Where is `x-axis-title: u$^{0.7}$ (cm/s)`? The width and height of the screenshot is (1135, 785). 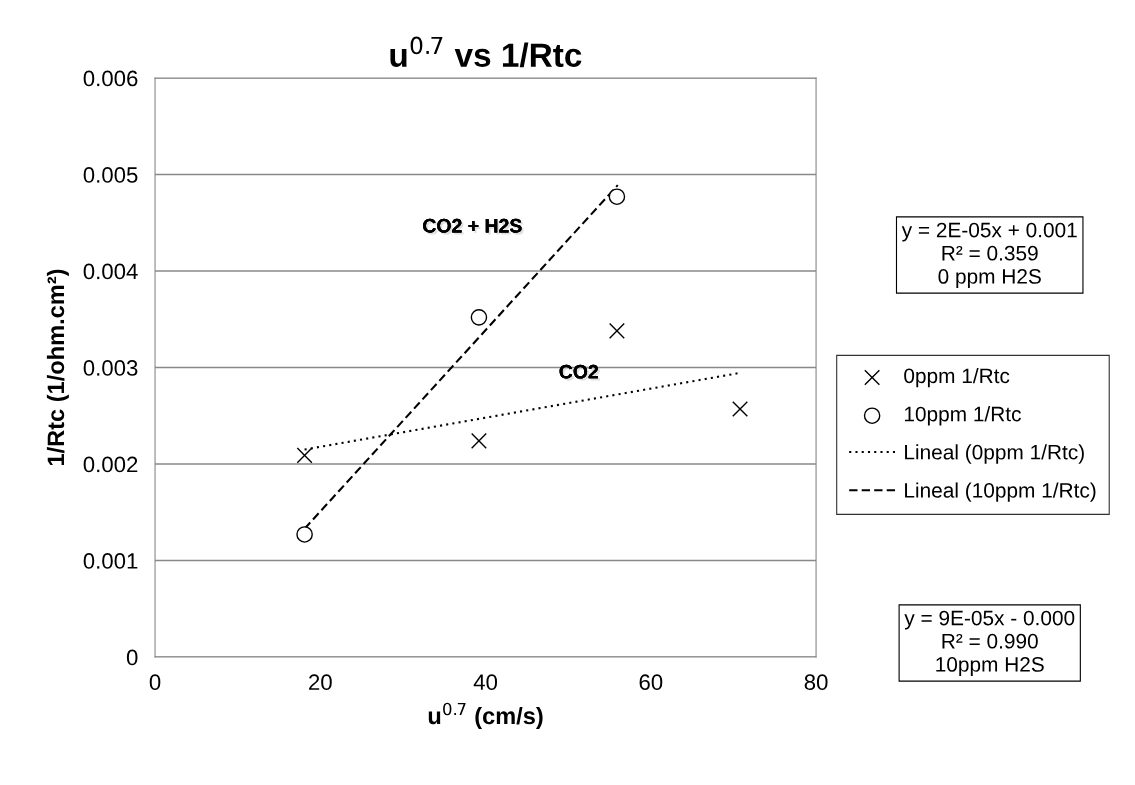 x-axis-title: u$^{0.7}$ (cm/s) is located at coordinates (485, 715).